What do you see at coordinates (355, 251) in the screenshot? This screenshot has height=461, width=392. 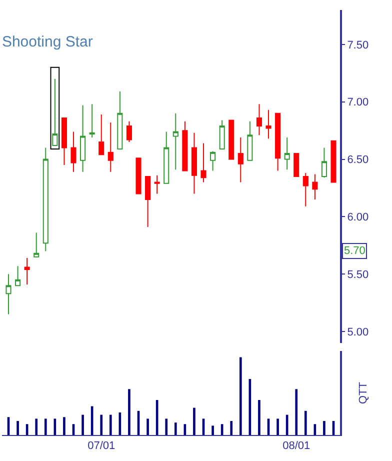 I see `text: 5.70` at bounding box center [355, 251].